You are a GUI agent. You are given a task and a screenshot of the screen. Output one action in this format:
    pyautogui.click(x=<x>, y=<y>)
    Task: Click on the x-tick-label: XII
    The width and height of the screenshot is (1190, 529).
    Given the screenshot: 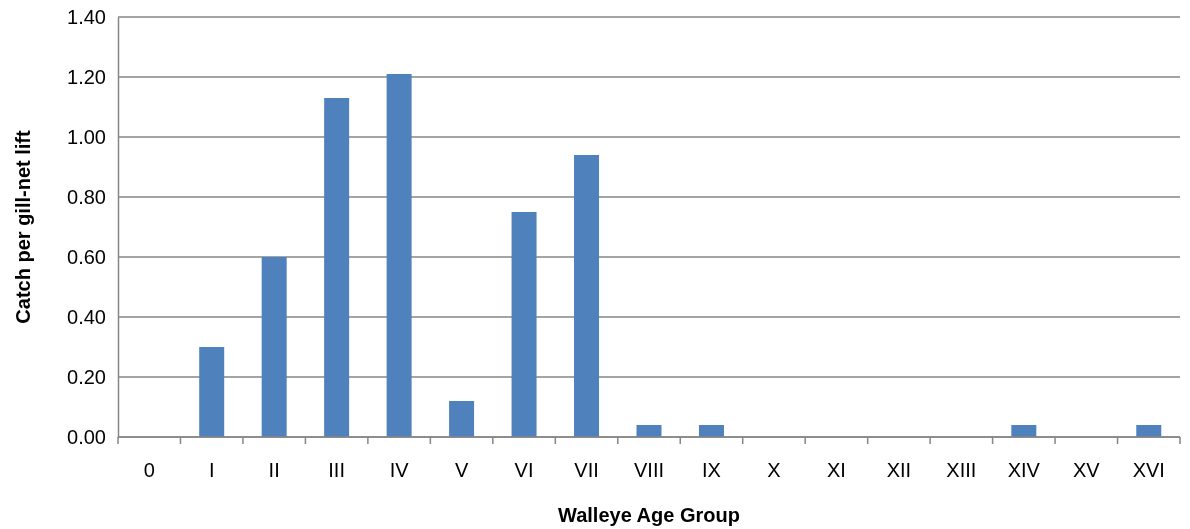 What is the action you would take?
    pyautogui.click(x=899, y=470)
    